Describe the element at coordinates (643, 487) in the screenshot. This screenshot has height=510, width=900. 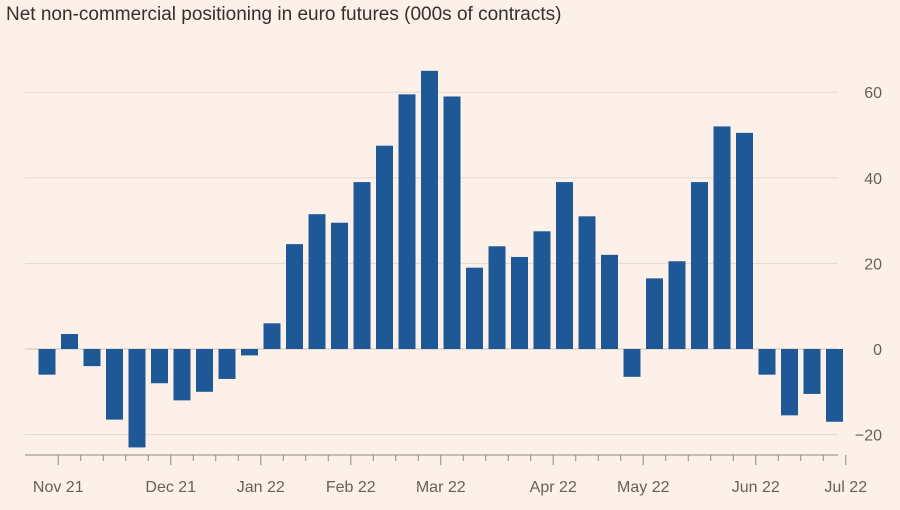
I see `x-tick-label: May 22` at that location.